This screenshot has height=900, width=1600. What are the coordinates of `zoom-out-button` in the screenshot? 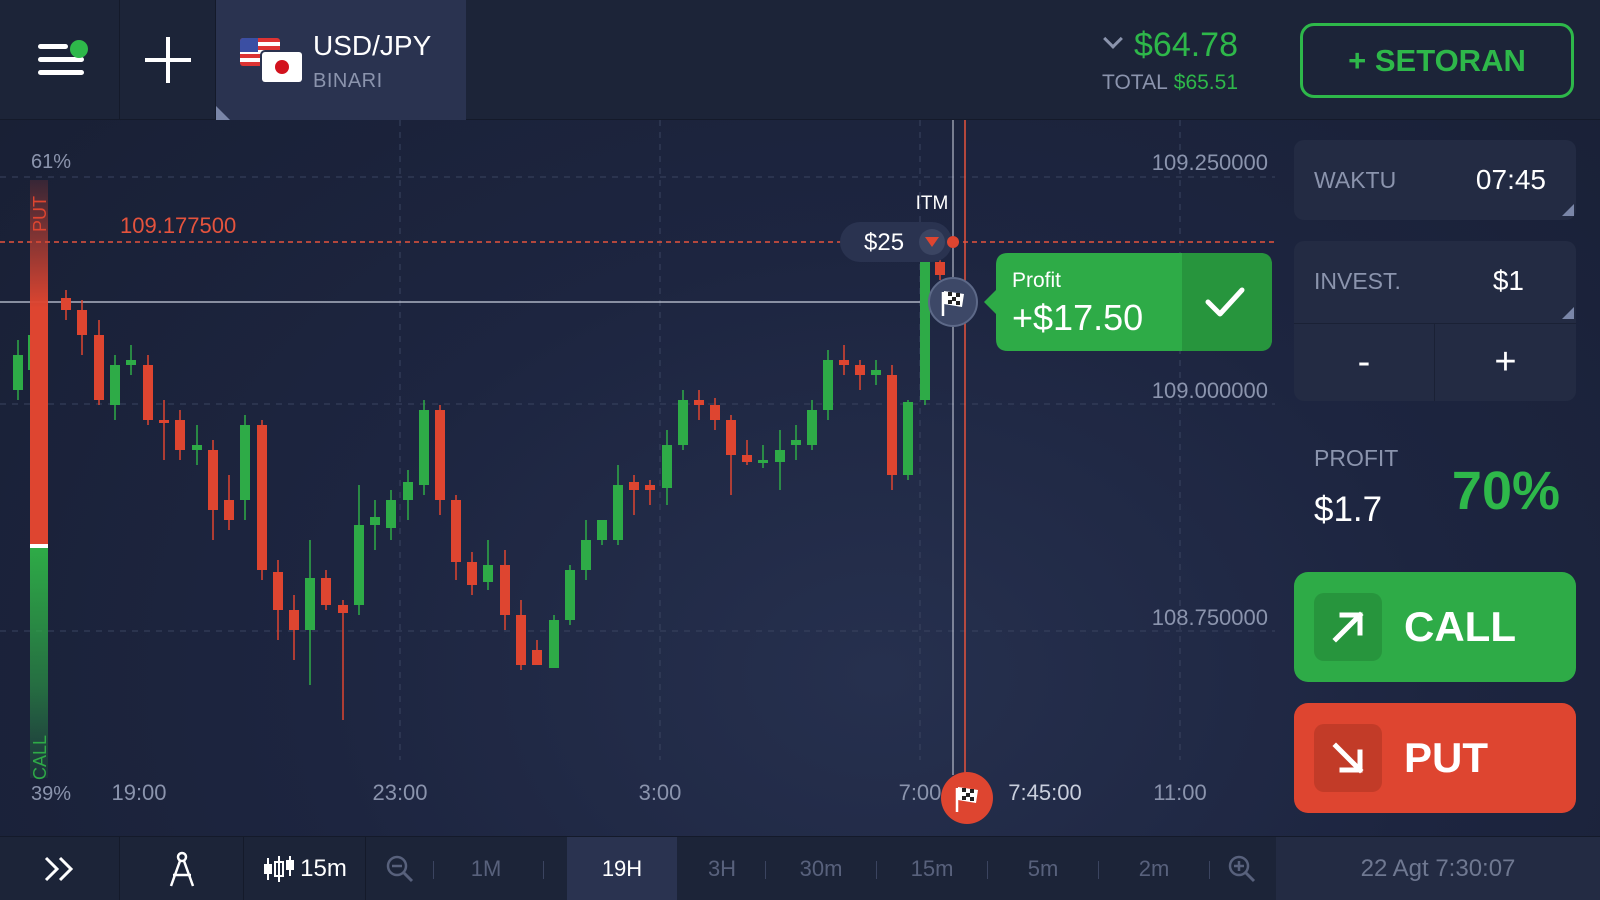 It's located at (400, 868).